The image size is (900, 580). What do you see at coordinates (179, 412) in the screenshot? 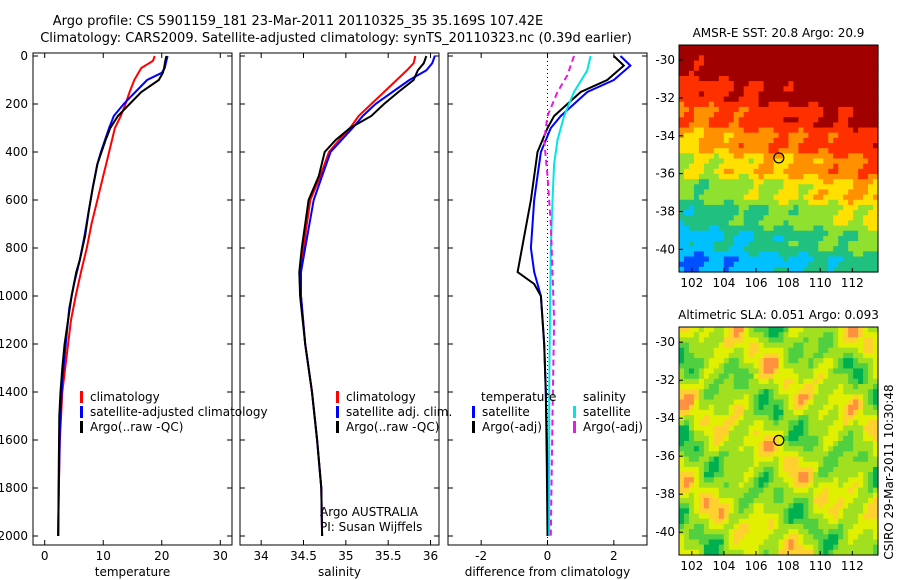
I see `legend-label: satellite-adjusted climatology` at bounding box center [179, 412].